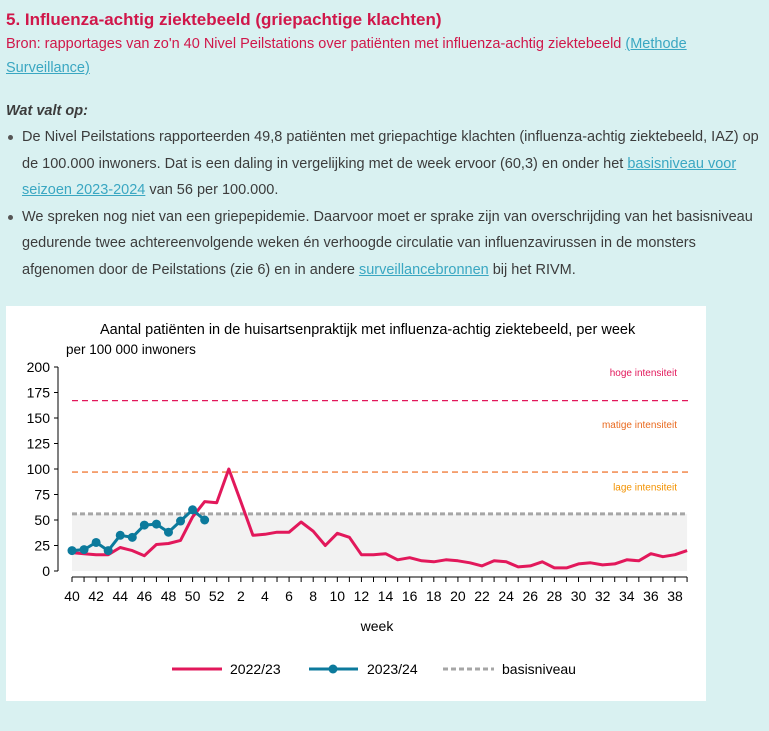 The height and width of the screenshot is (731, 769). Describe the element at coordinates (410, 596) in the screenshot. I see `x-tick-label: 16` at that location.